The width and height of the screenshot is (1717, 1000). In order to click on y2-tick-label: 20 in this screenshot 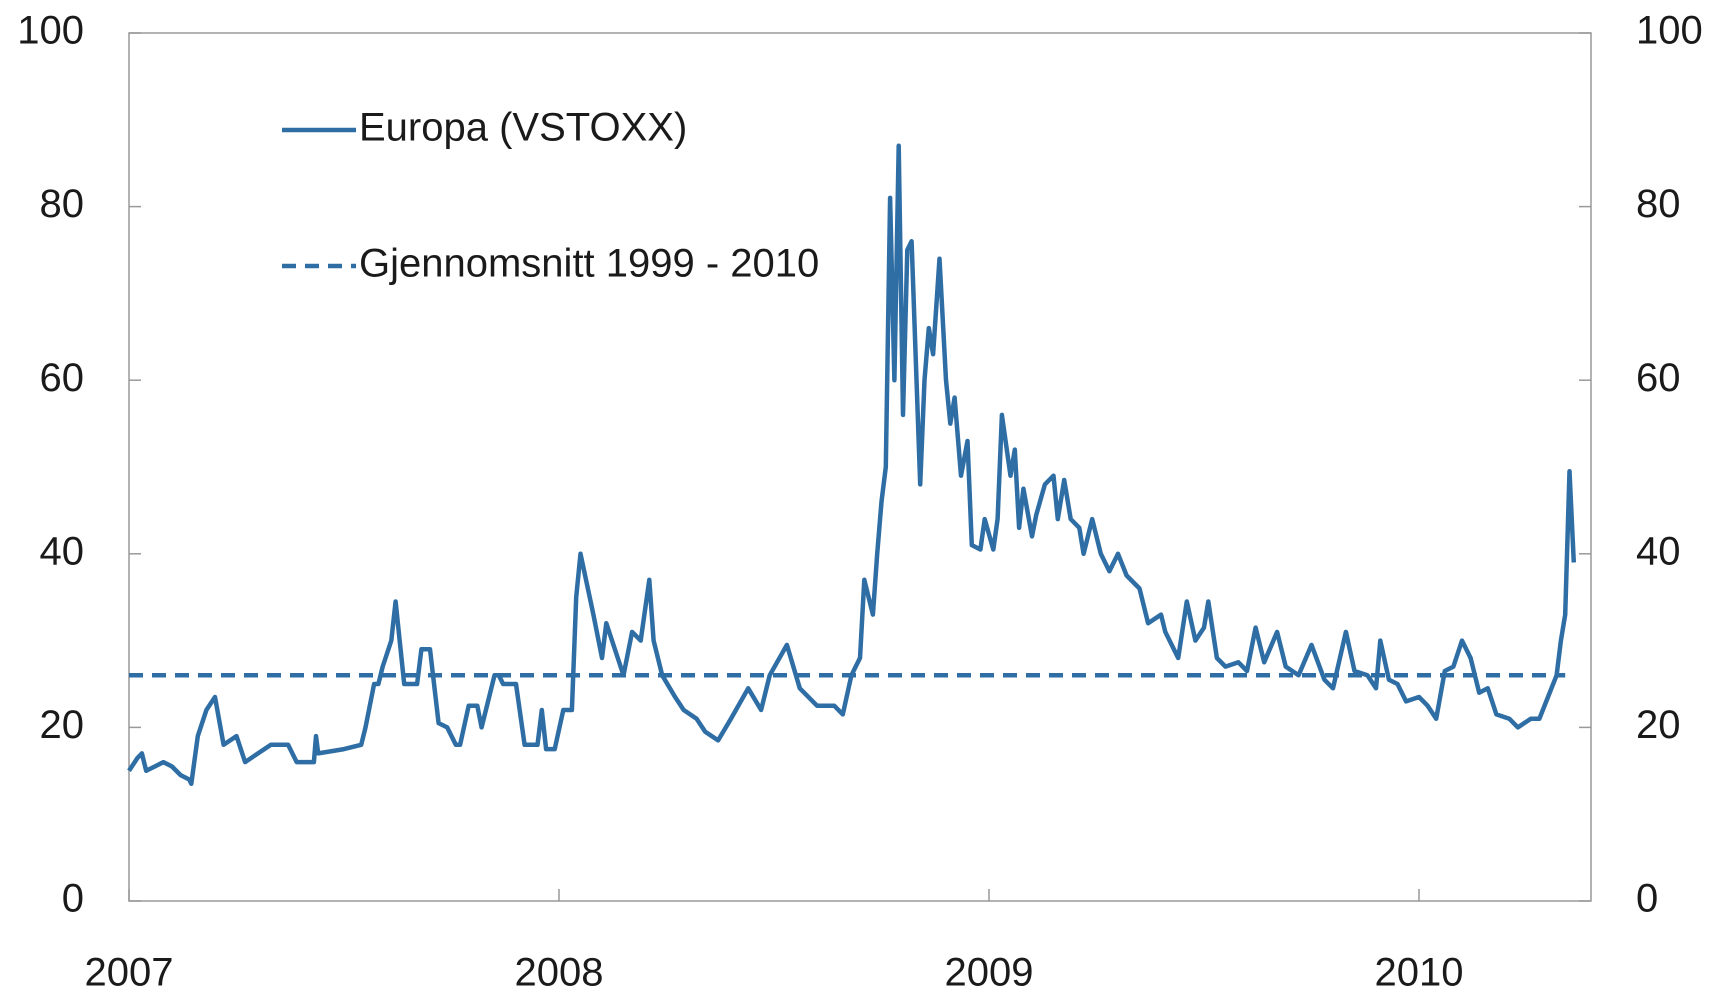, I will do `click(1658, 725)`.